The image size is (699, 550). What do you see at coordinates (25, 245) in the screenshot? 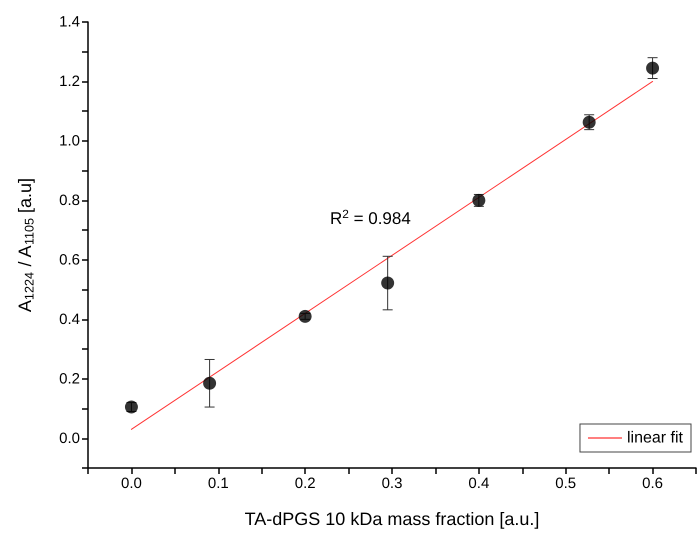
I see `y-axis-title: A1224 / A1105 [a.u]` at bounding box center [25, 245].